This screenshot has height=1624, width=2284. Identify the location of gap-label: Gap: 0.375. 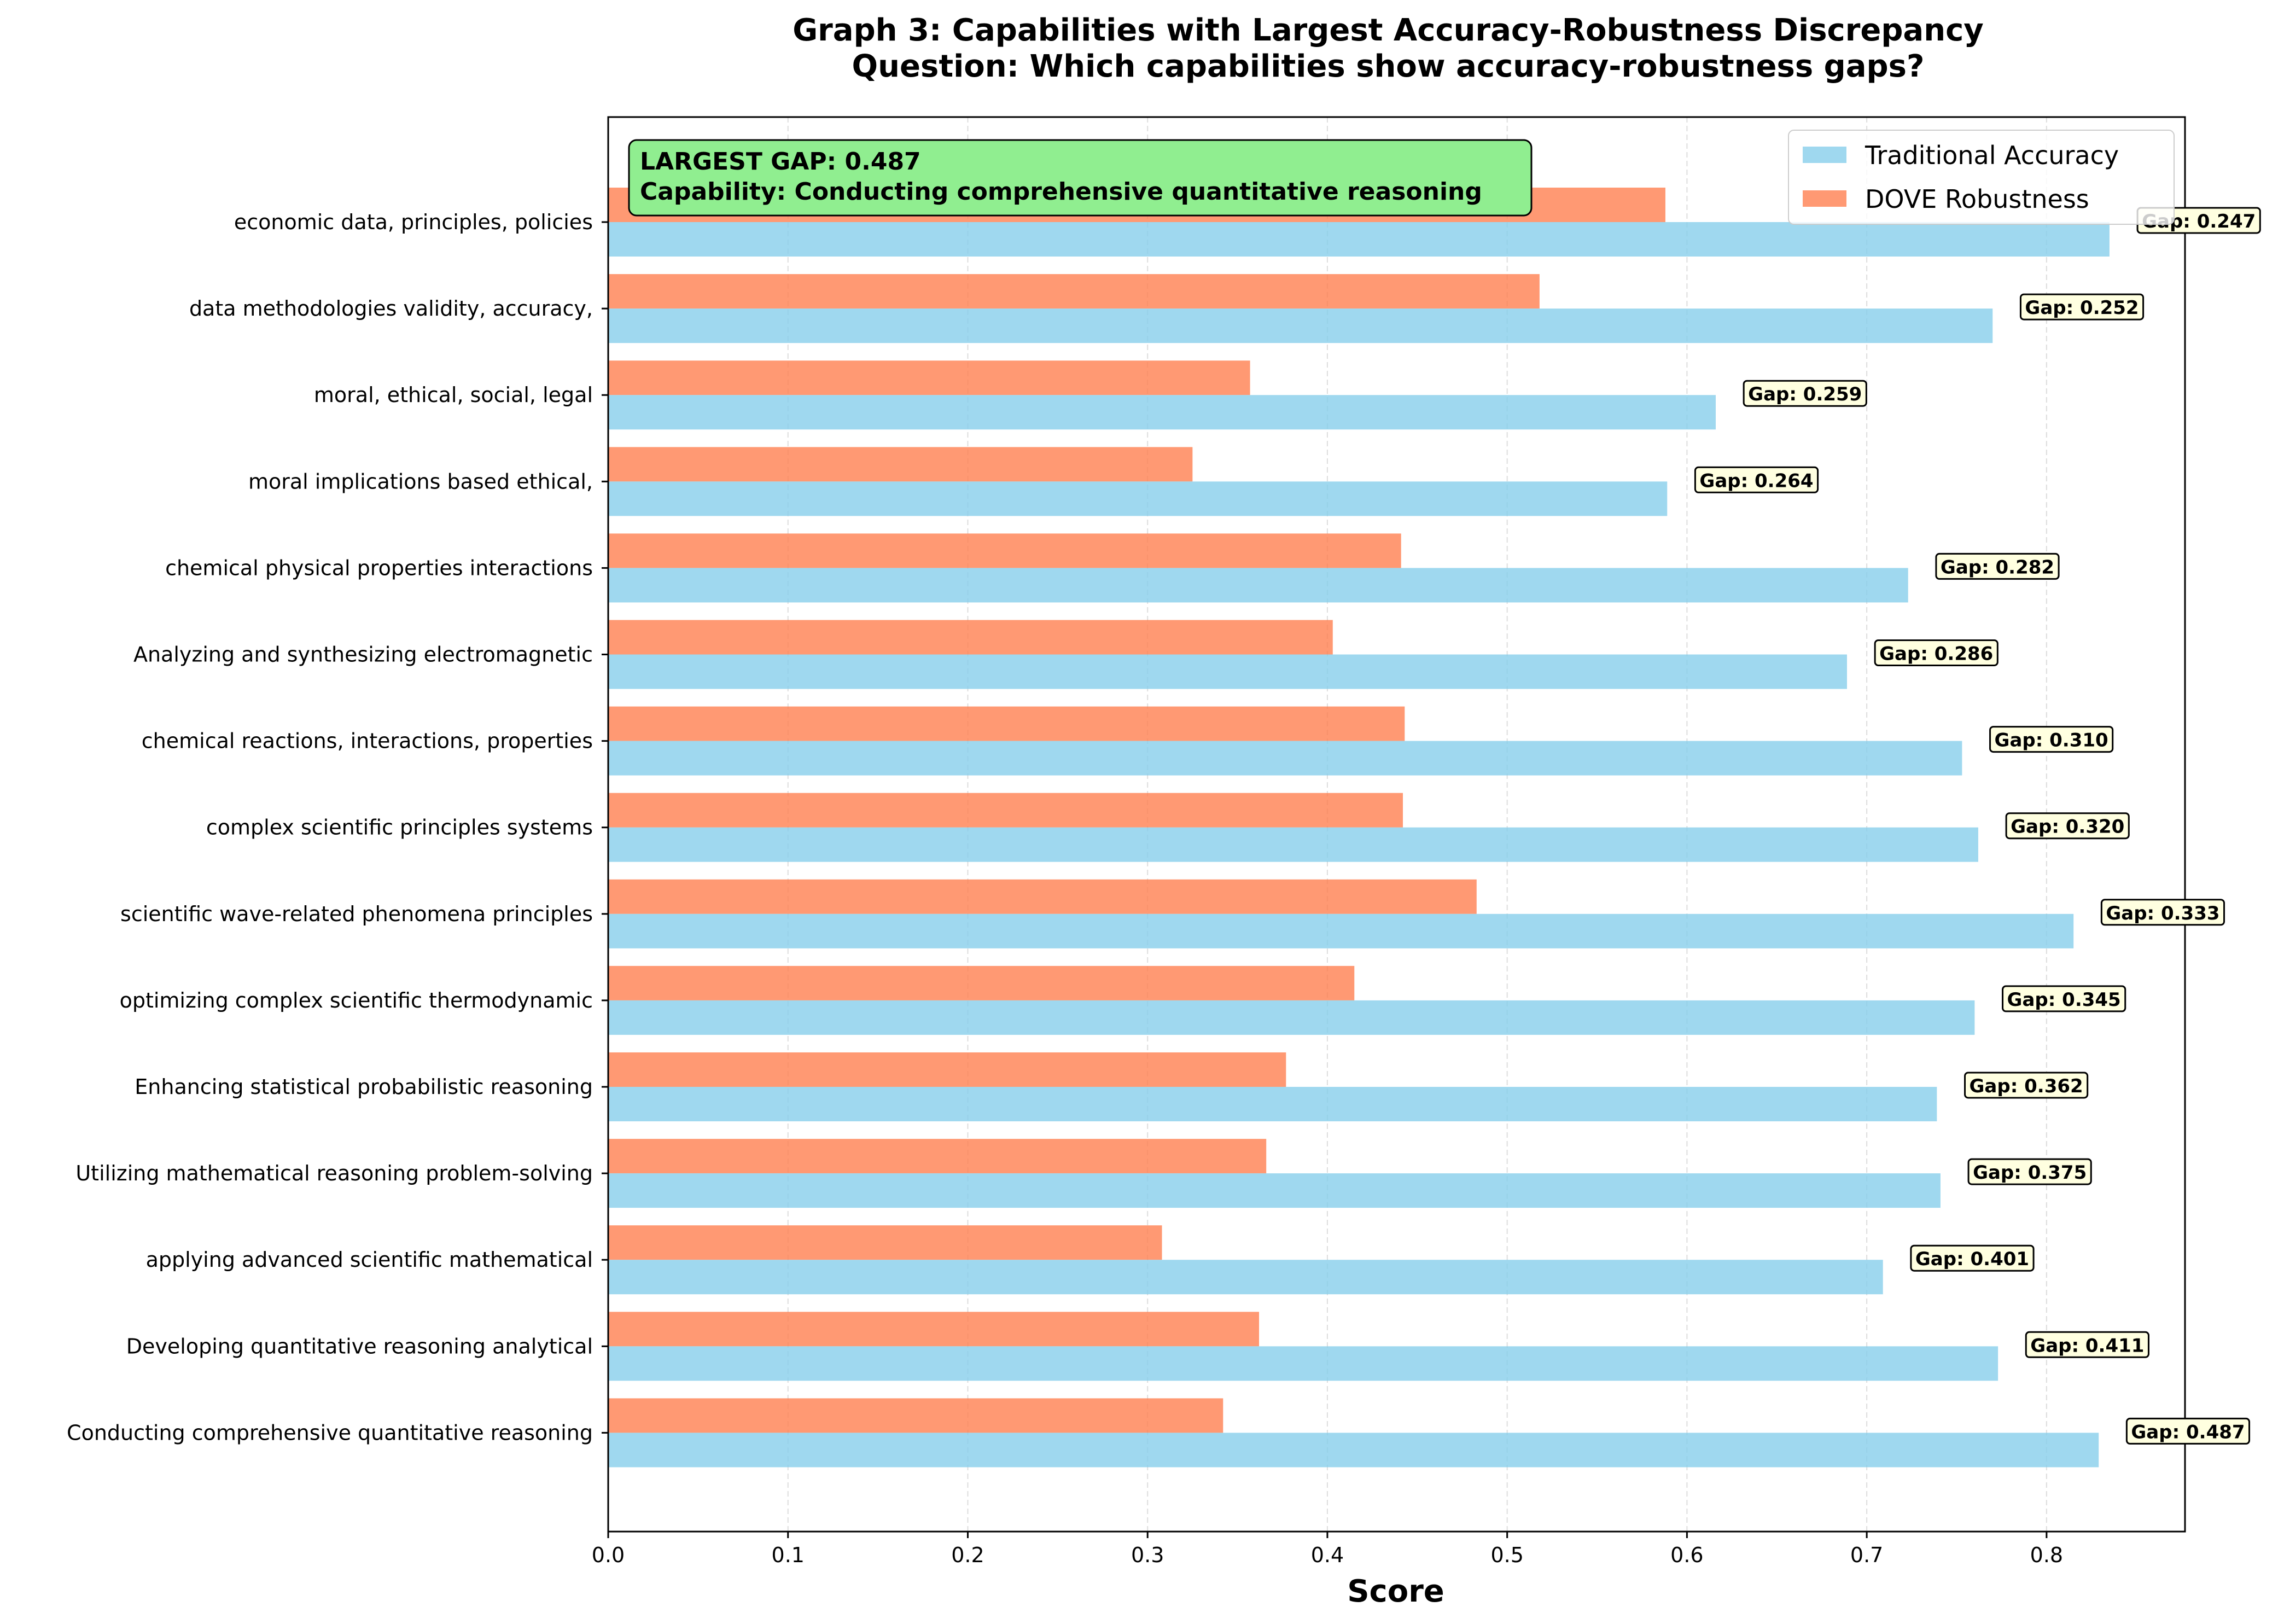
(2029, 1171).